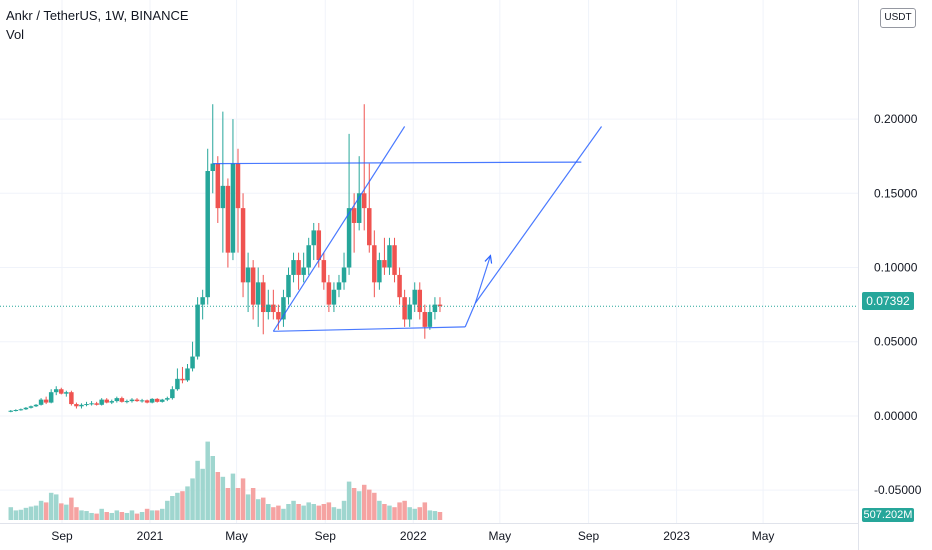 The height and width of the screenshot is (550, 932). What do you see at coordinates (369, 329) in the screenshot?
I see `channel-bottom-line` at bounding box center [369, 329].